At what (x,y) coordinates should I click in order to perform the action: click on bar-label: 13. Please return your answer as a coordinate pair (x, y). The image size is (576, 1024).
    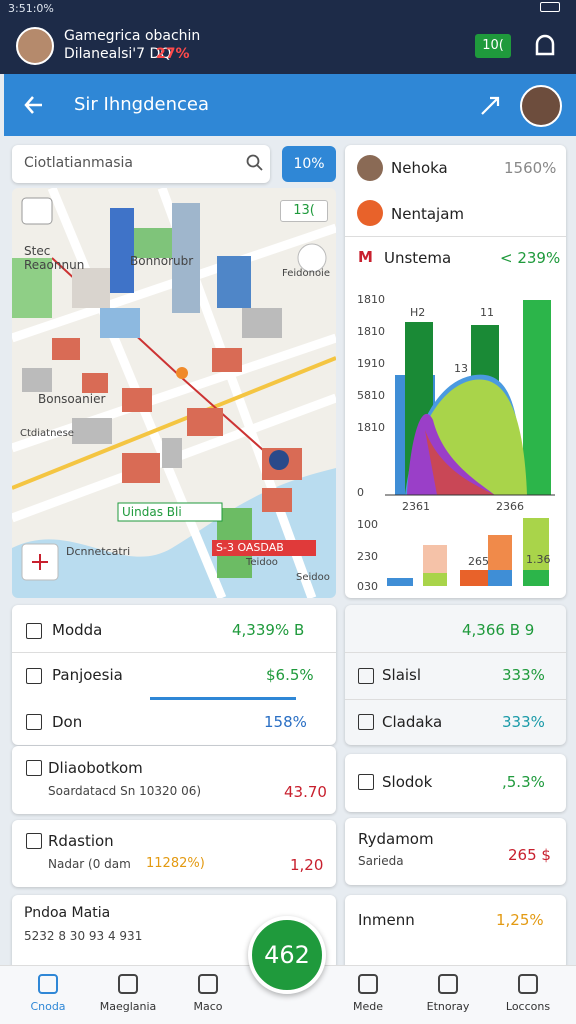
    Looking at the image, I should click on (461, 368).